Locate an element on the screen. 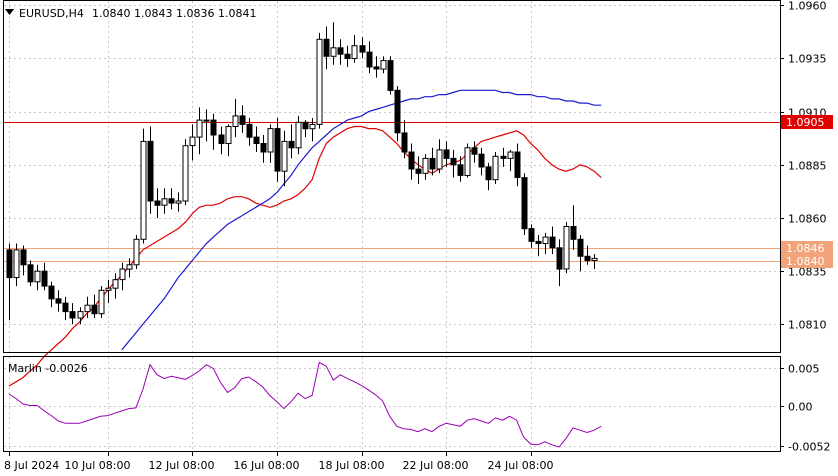  symbol-label: EURUSD,H4 is located at coordinates (51, 13).